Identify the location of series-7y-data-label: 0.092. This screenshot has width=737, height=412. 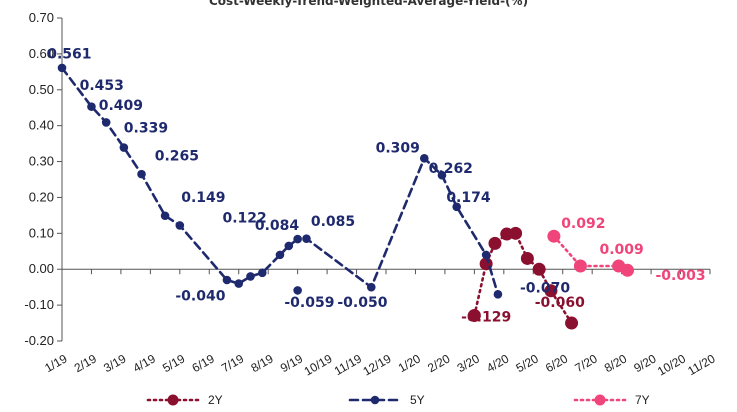
(583, 224).